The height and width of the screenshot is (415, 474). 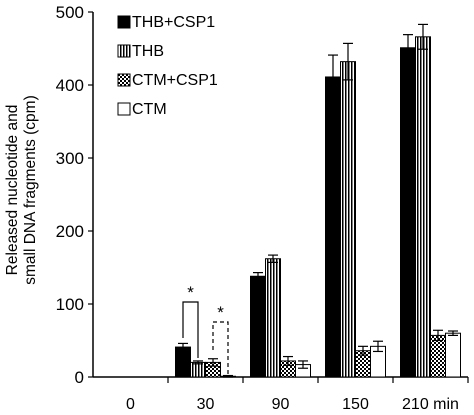 What do you see at coordinates (148, 51) in the screenshot?
I see `legend-label: THB` at bounding box center [148, 51].